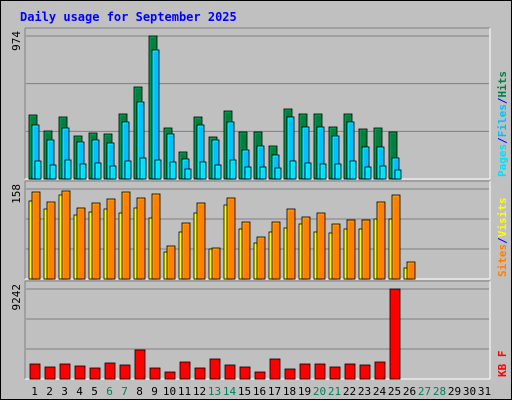  What do you see at coordinates (380, 391) in the screenshot?
I see `day-label-24: 24` at bounding box center [380, 391].